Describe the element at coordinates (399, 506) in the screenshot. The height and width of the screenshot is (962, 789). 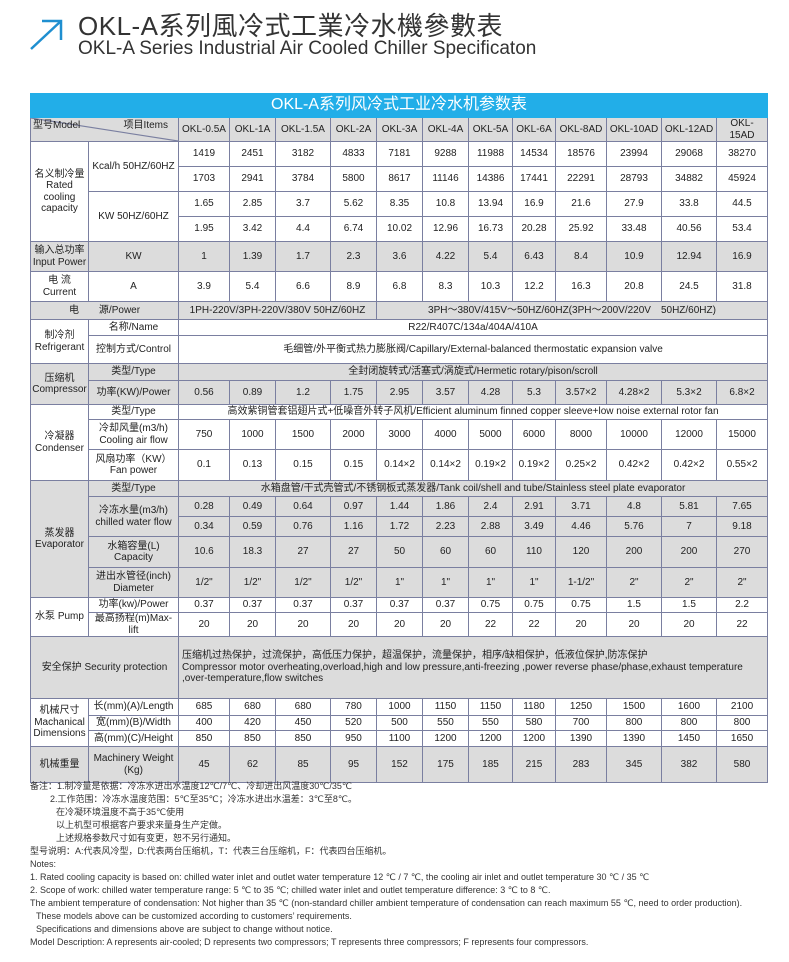
I see `value-cell: 1.44` at that location.